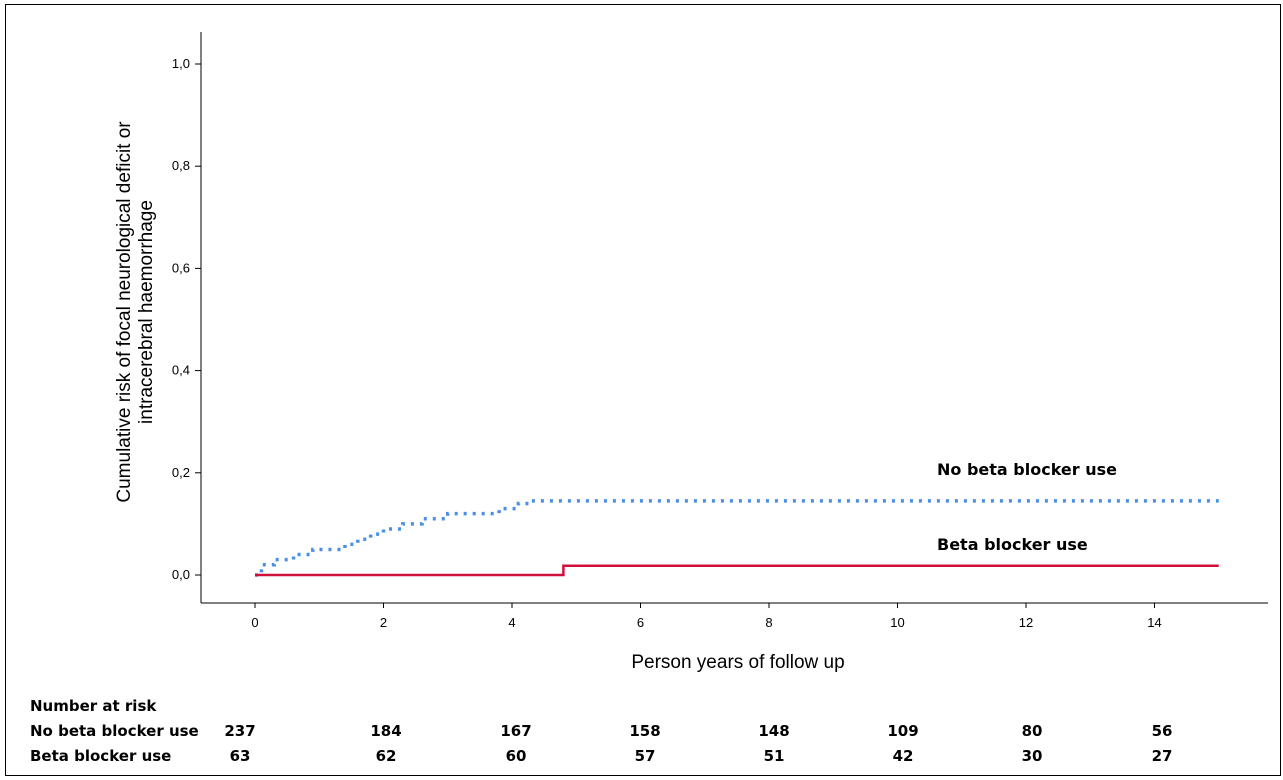  Describe the element at coordinates (737, 570) in the screenshot. I see `series-line-beta-blocker` at that location.